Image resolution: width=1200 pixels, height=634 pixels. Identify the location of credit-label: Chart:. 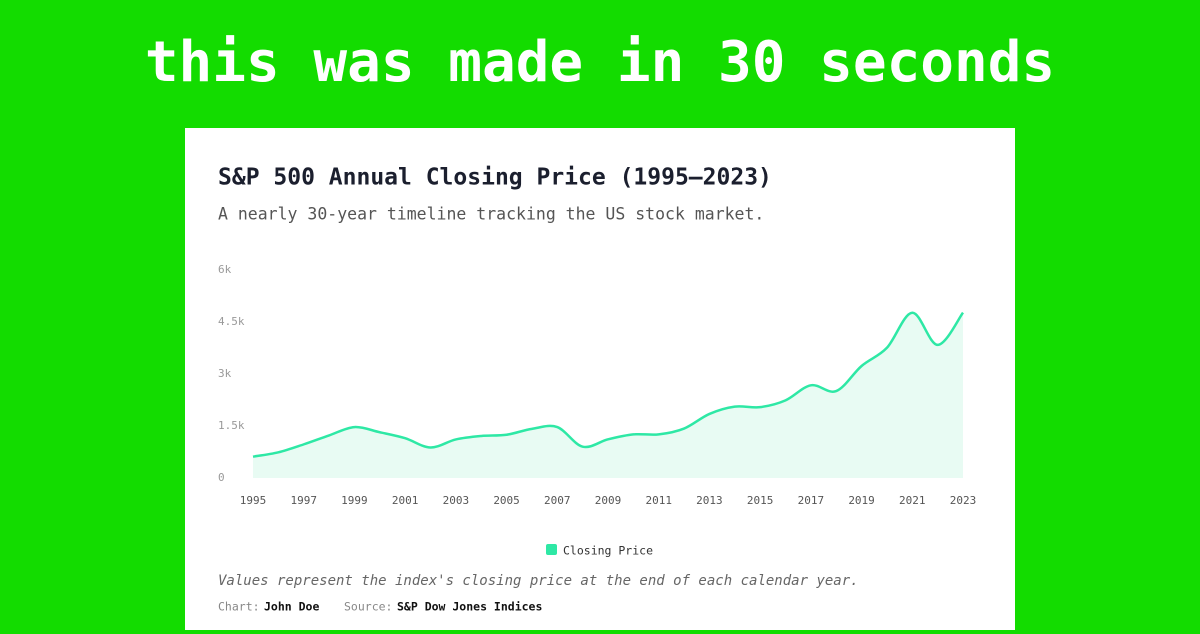
(239, 607).